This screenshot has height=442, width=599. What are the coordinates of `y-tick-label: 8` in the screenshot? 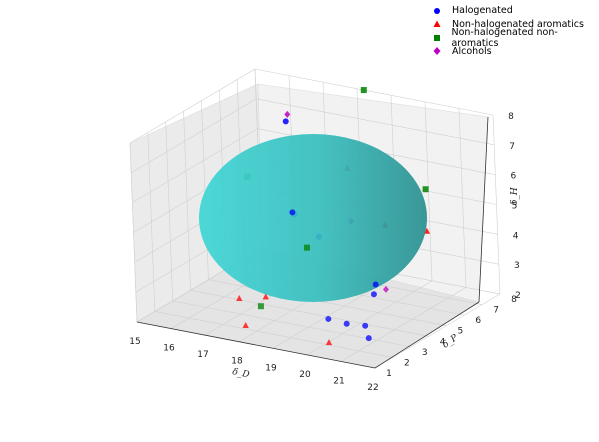 It's located at (514, 300).